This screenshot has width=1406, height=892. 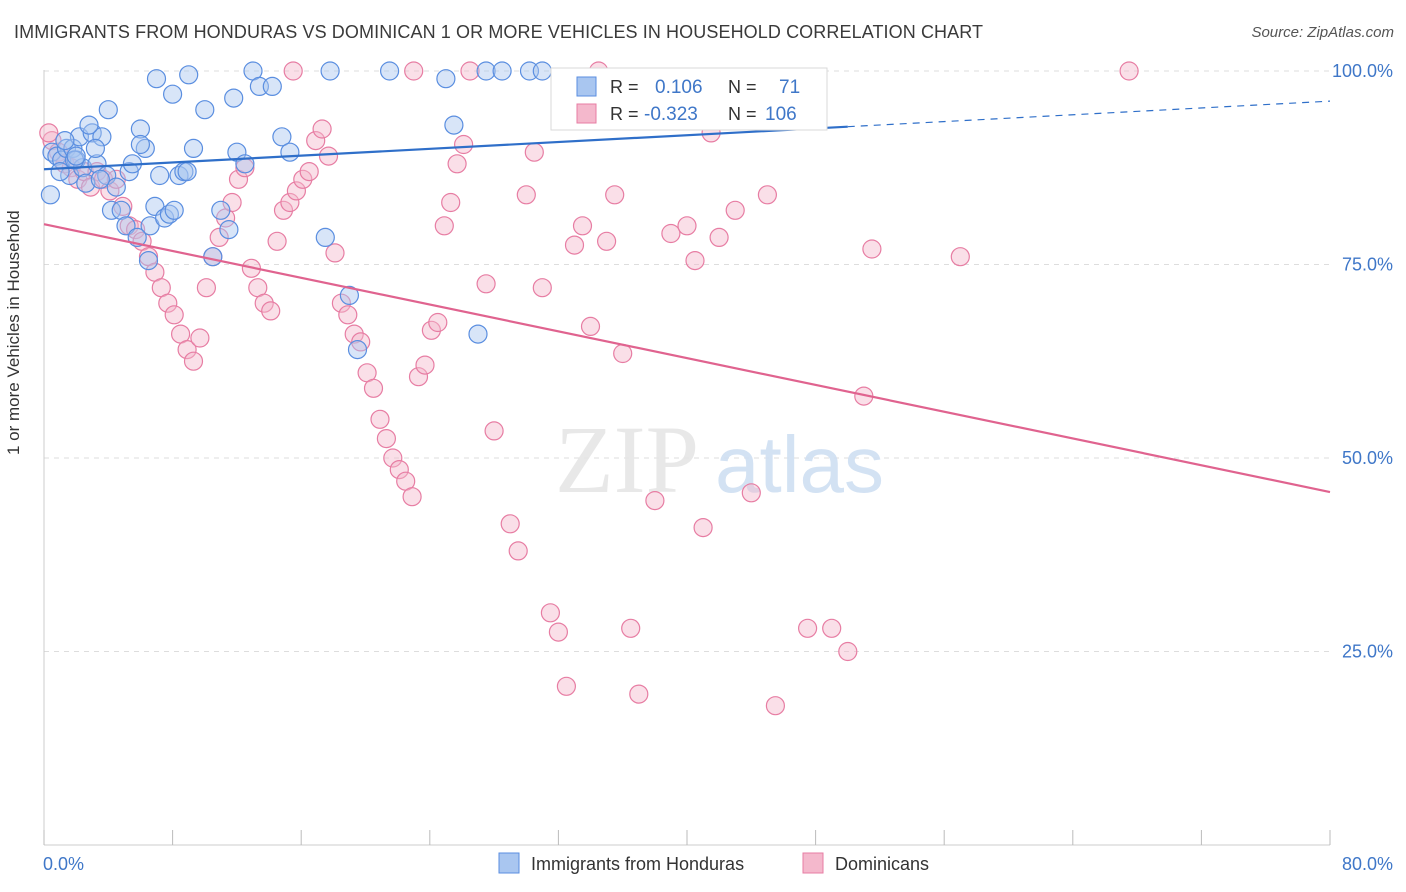 What do you see at coordinates (509, 863) in the screenshot?
I see `legend-swatch-honduras` at bounding box center [509, 863].